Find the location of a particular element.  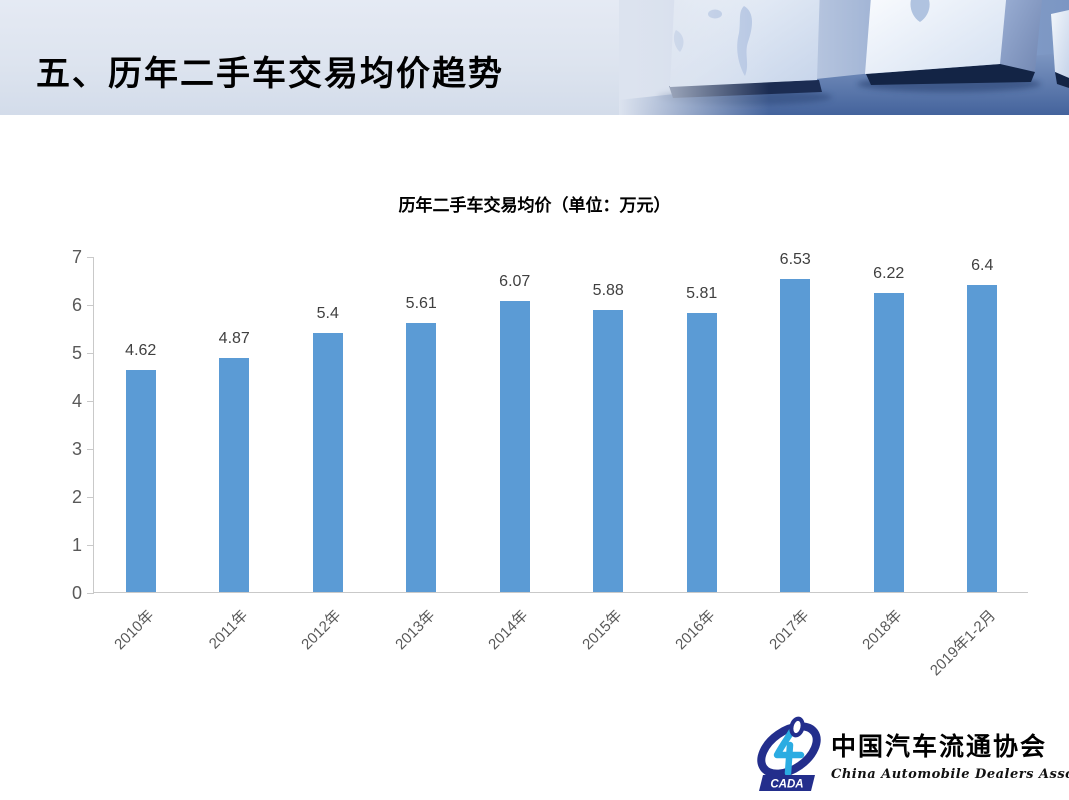

y-axis-tick-label: 7 is located at coordinates (76, 257).